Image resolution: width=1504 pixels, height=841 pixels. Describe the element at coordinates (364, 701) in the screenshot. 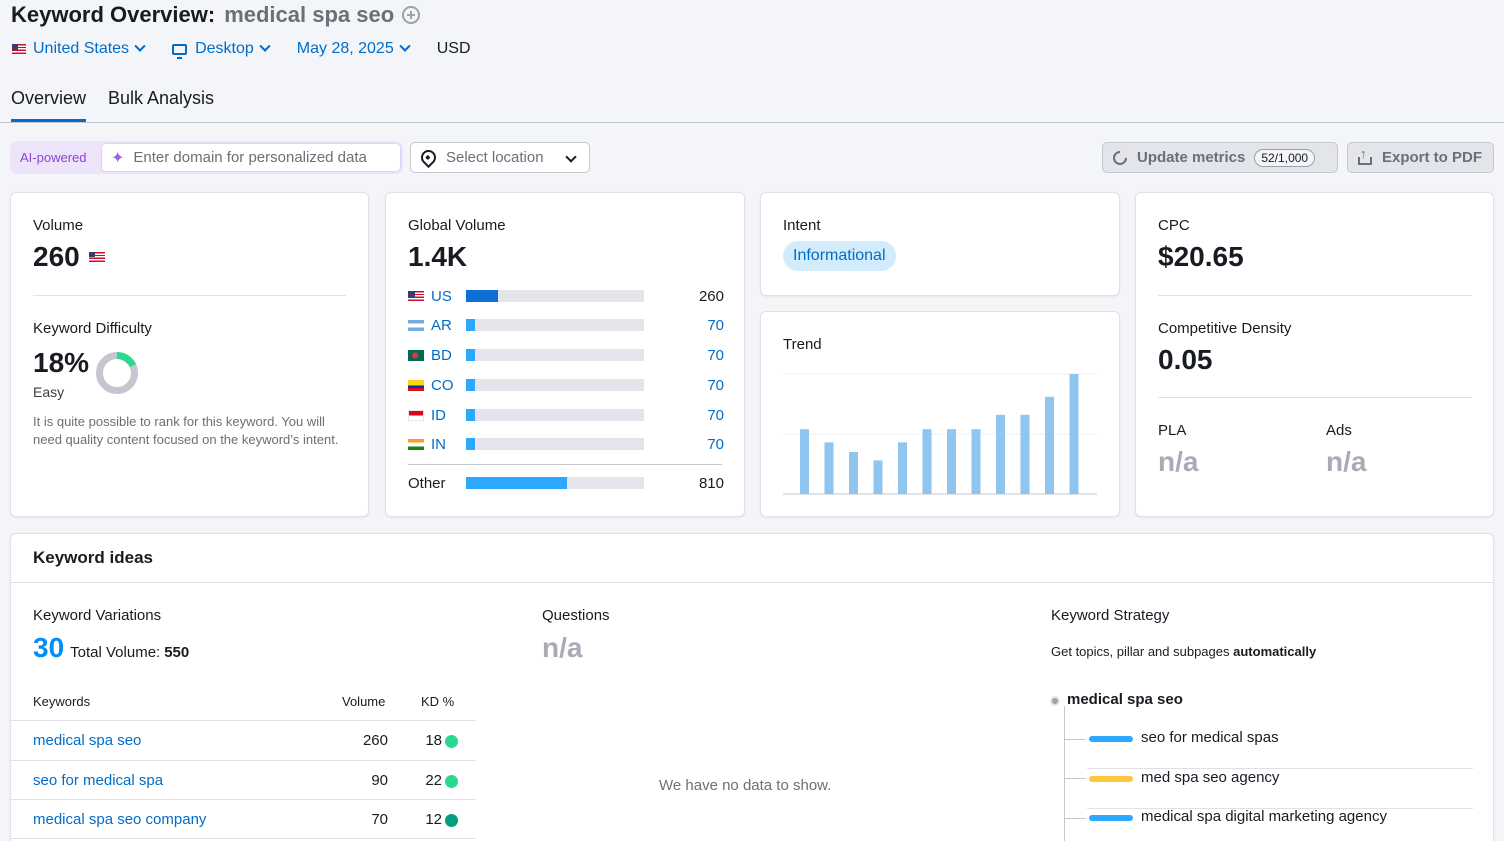

I see `col-volume: Volume` at that location.